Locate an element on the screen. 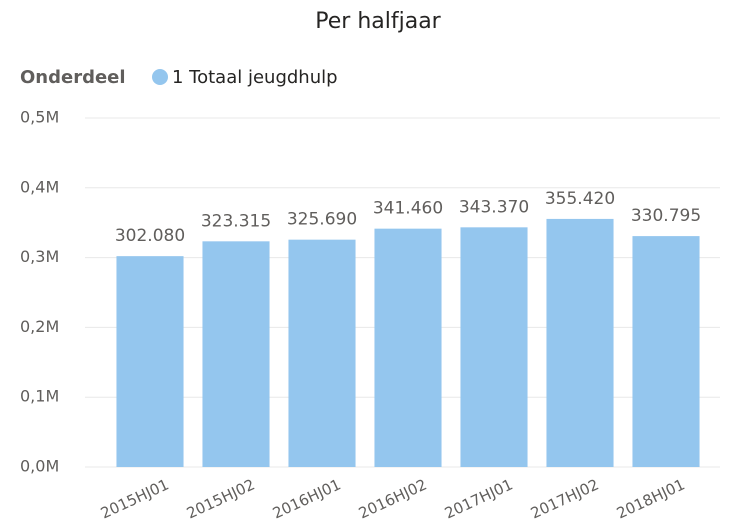 Image resolution: width=735 pixels, height=532 pixels. value-label: 343.370 is located at coordinates (494, 207).